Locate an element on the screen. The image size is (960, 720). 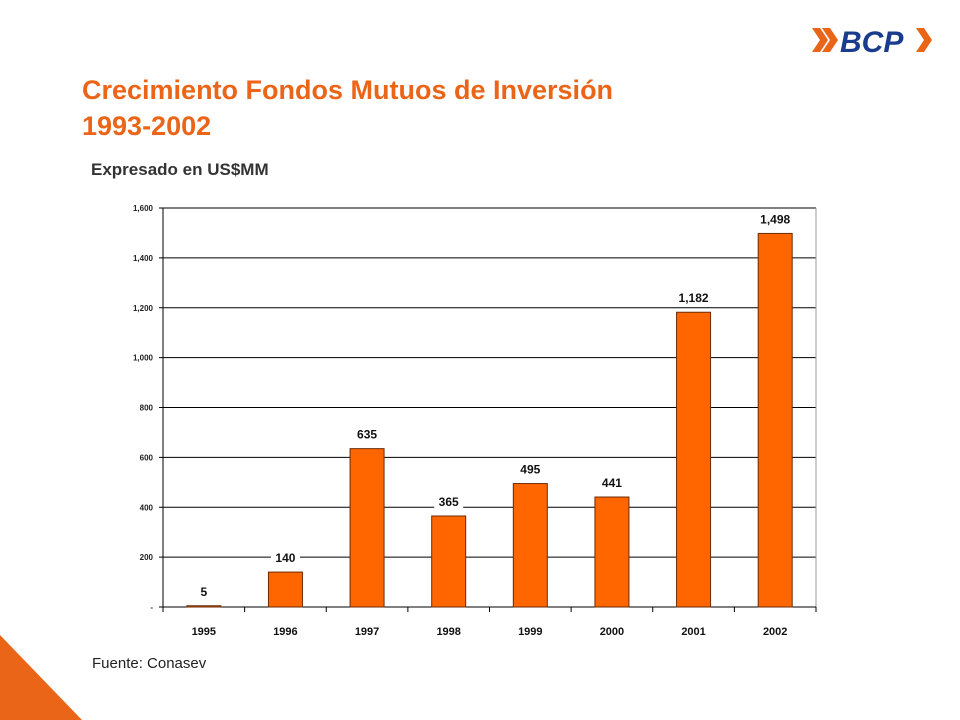
source-note: Fuente: Conasev is located at coordinates (149, 663).